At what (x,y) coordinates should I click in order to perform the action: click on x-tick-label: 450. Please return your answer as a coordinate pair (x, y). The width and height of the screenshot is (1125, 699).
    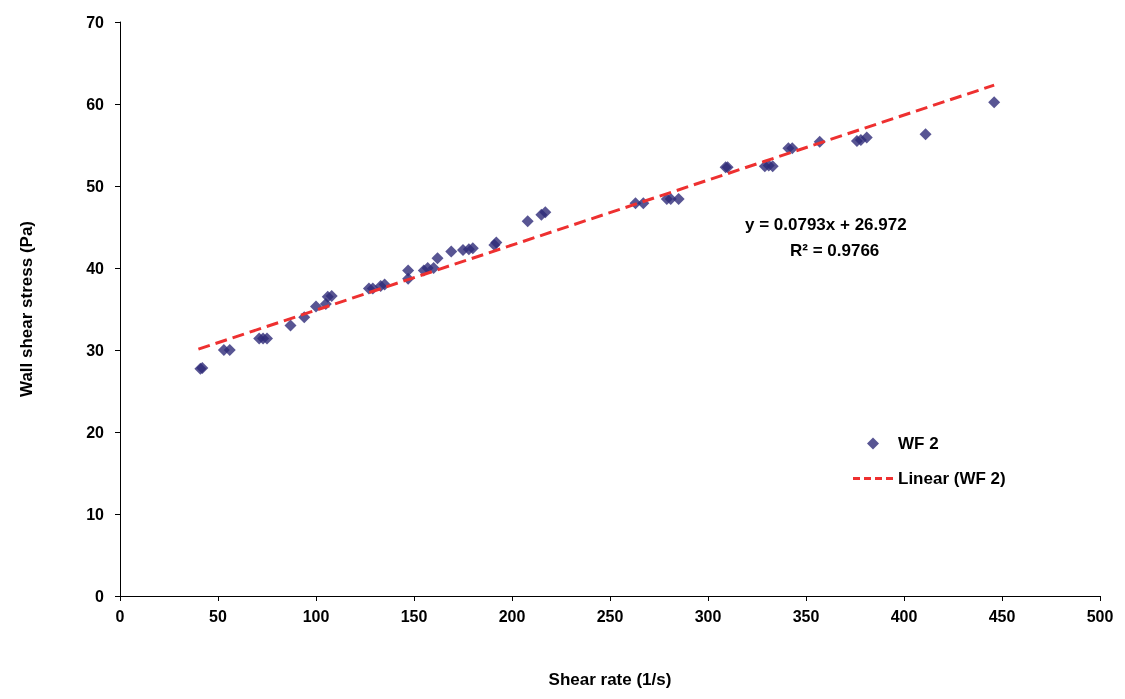
    Looking at the image, I should click on (1002, 616).